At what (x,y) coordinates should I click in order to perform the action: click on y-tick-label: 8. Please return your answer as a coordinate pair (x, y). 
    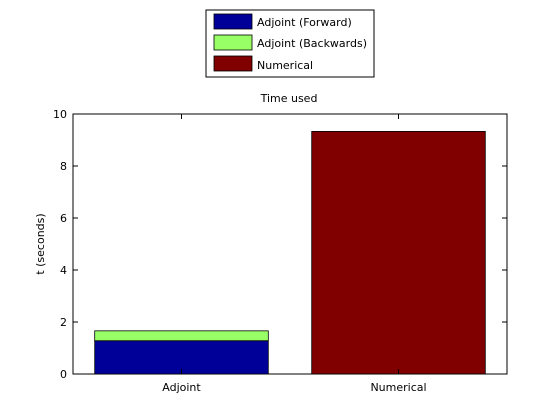
    Looking at the image, I should click on (63, 166).